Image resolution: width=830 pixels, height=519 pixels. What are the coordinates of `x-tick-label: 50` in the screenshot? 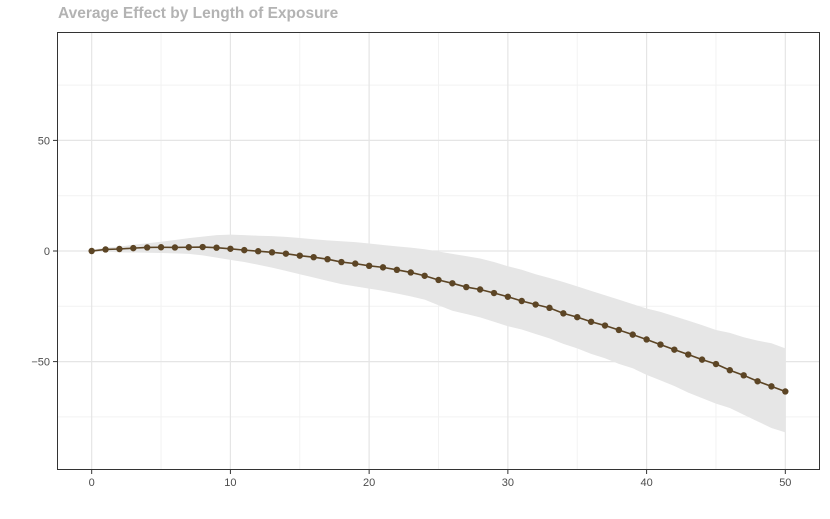 It's located at (785, 483).